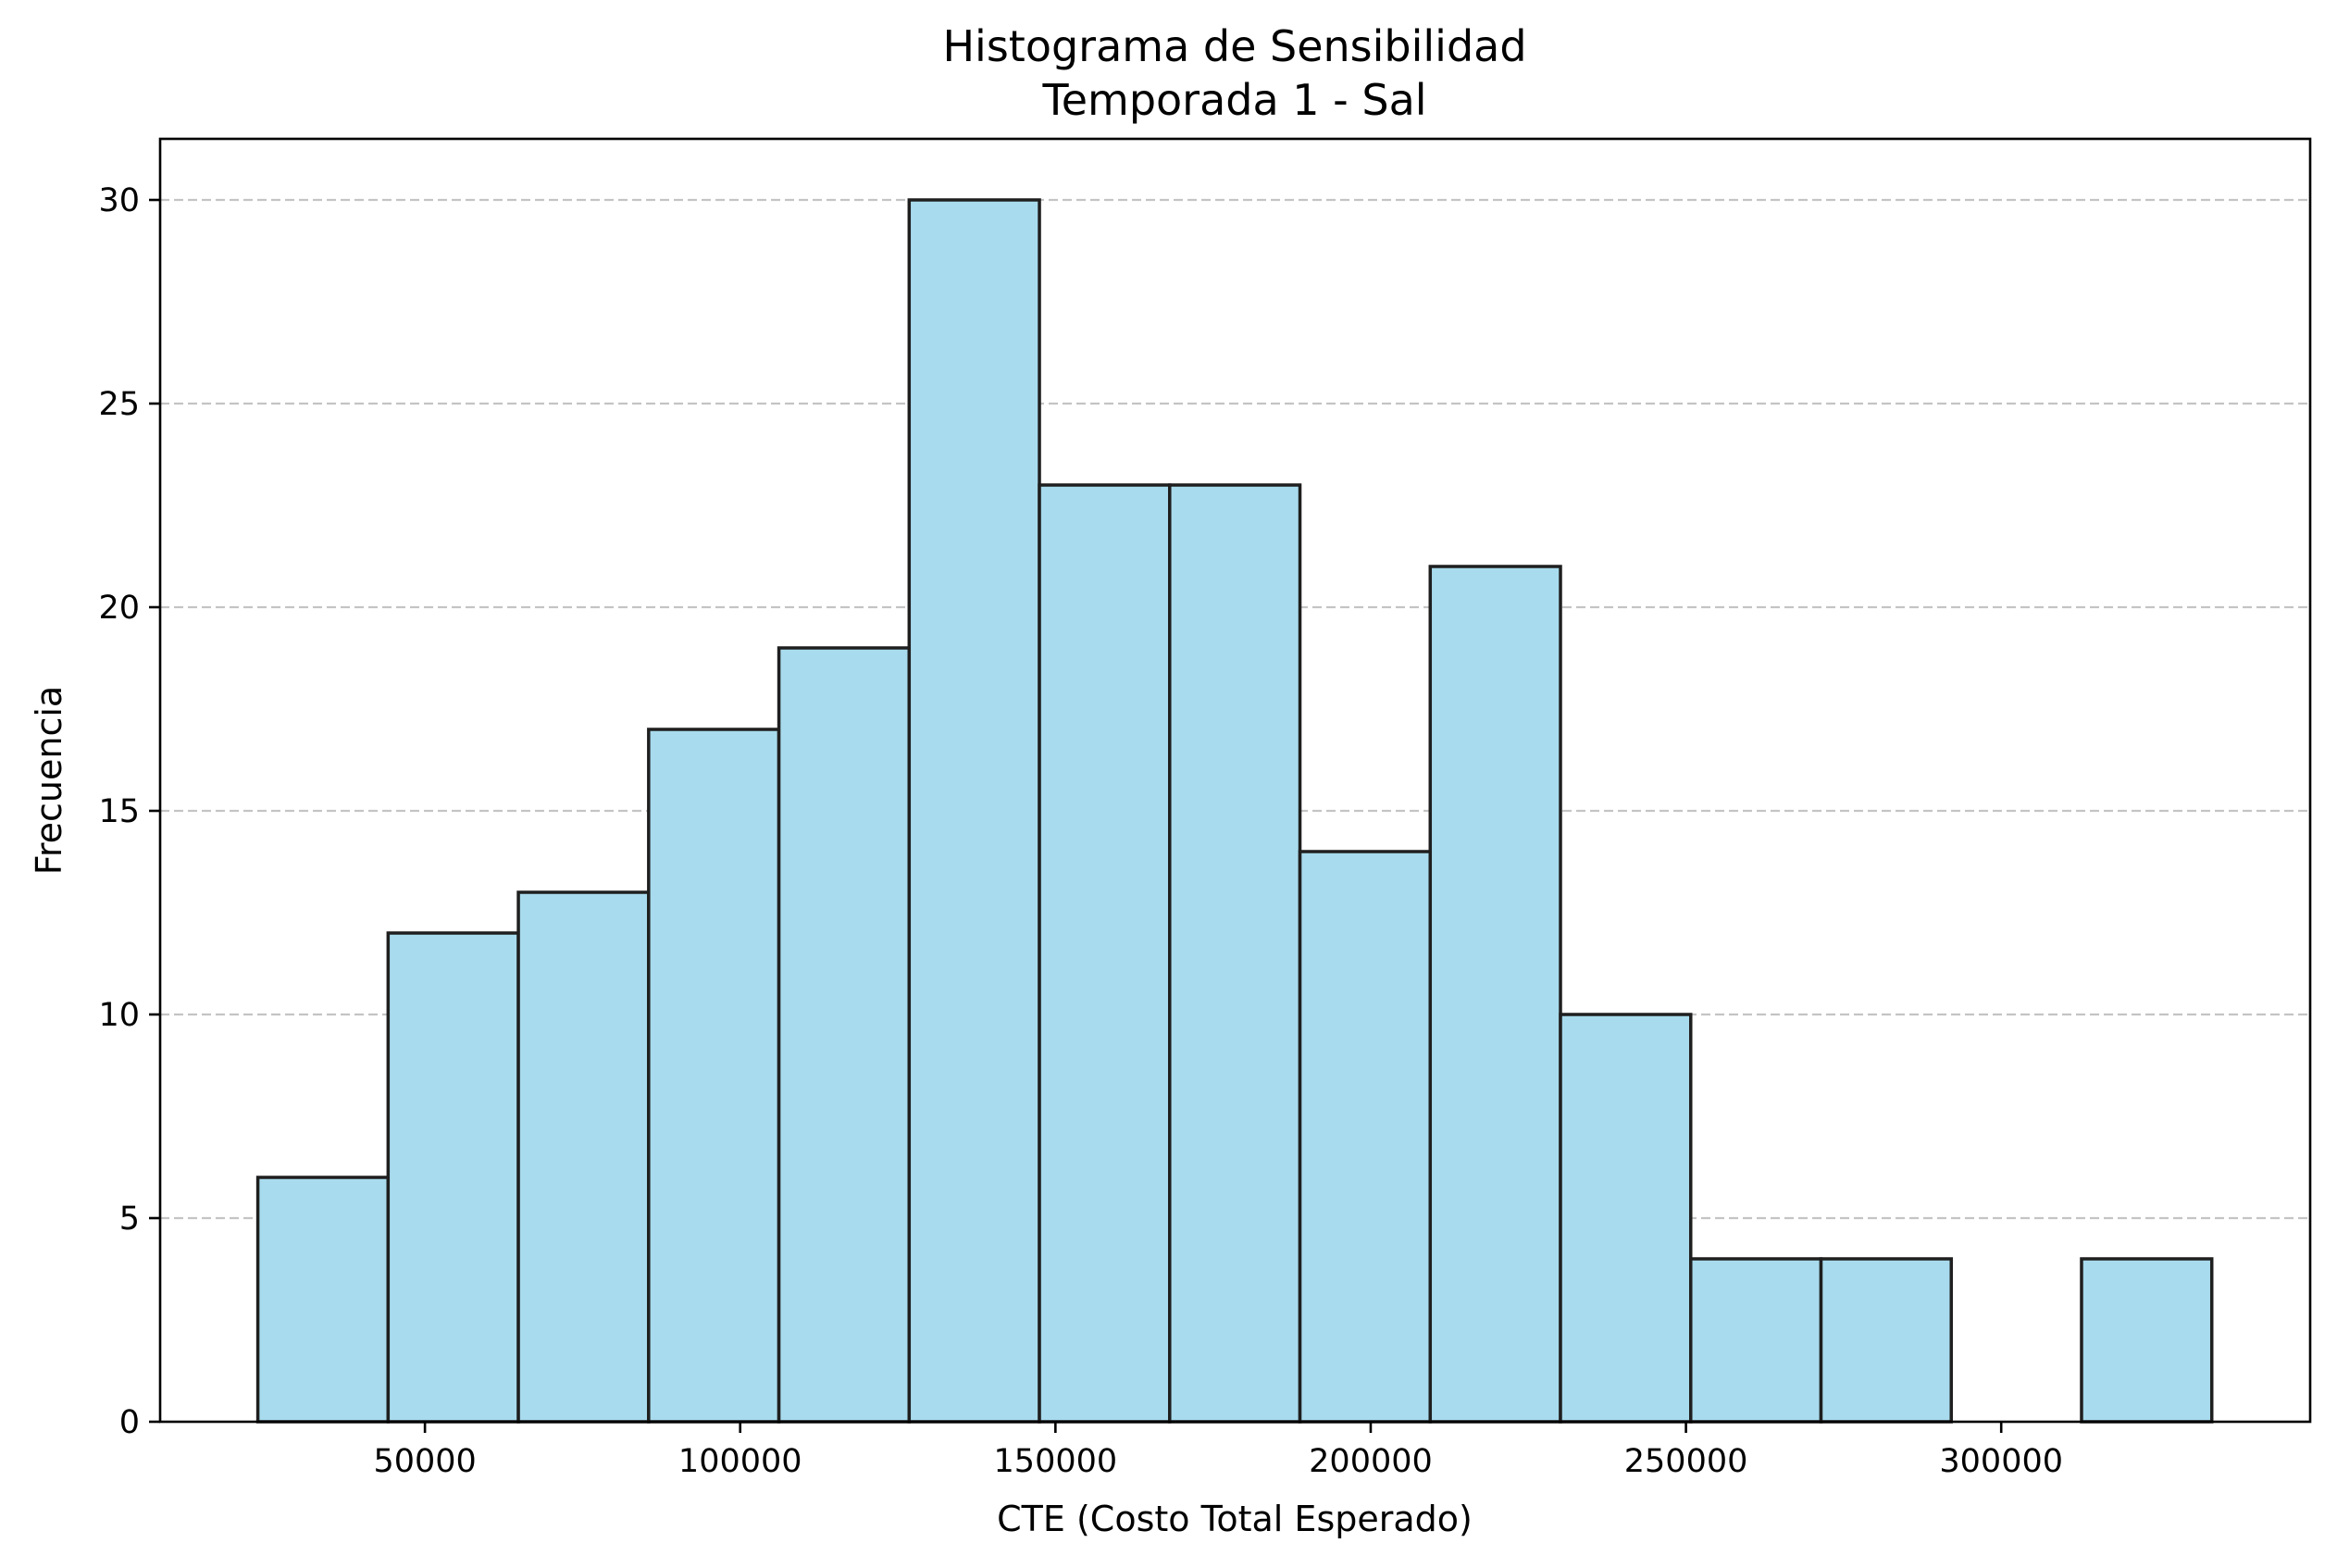 The width and height of the screenshot is (2337, 1568). Describe the element at coordinates (1056, 1461) in the screenshot. I see `x-tick-label: 150000` at that location.